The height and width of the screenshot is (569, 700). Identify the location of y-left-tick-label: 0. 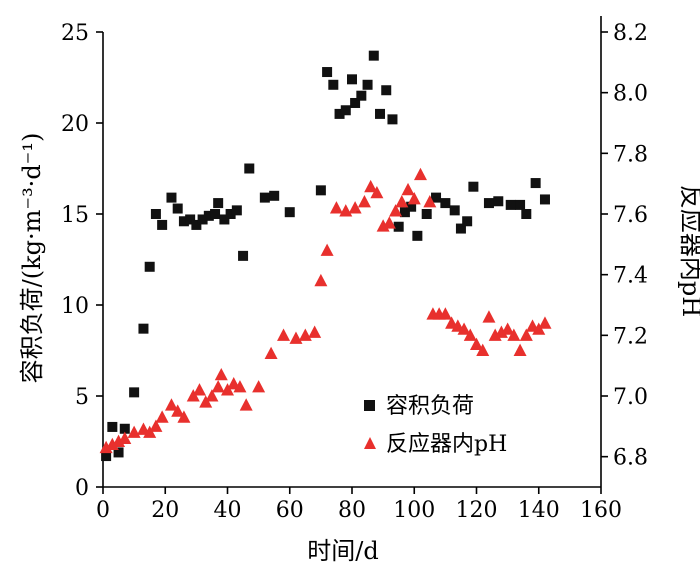
(82, 488).